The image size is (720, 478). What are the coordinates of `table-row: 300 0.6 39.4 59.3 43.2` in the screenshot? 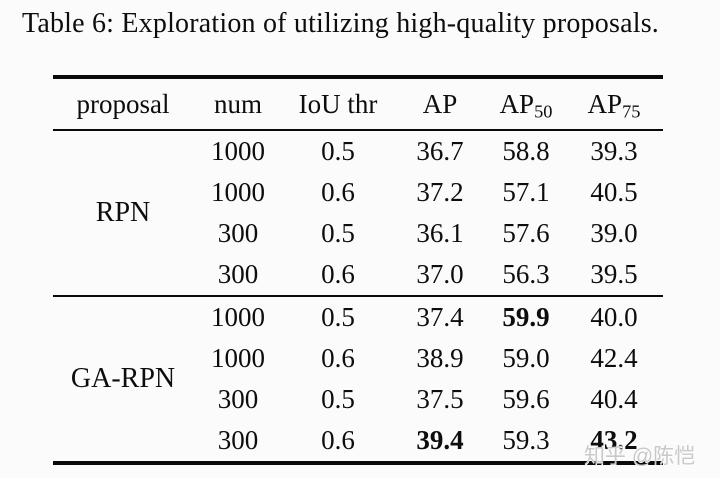 It's located at (358, 441).